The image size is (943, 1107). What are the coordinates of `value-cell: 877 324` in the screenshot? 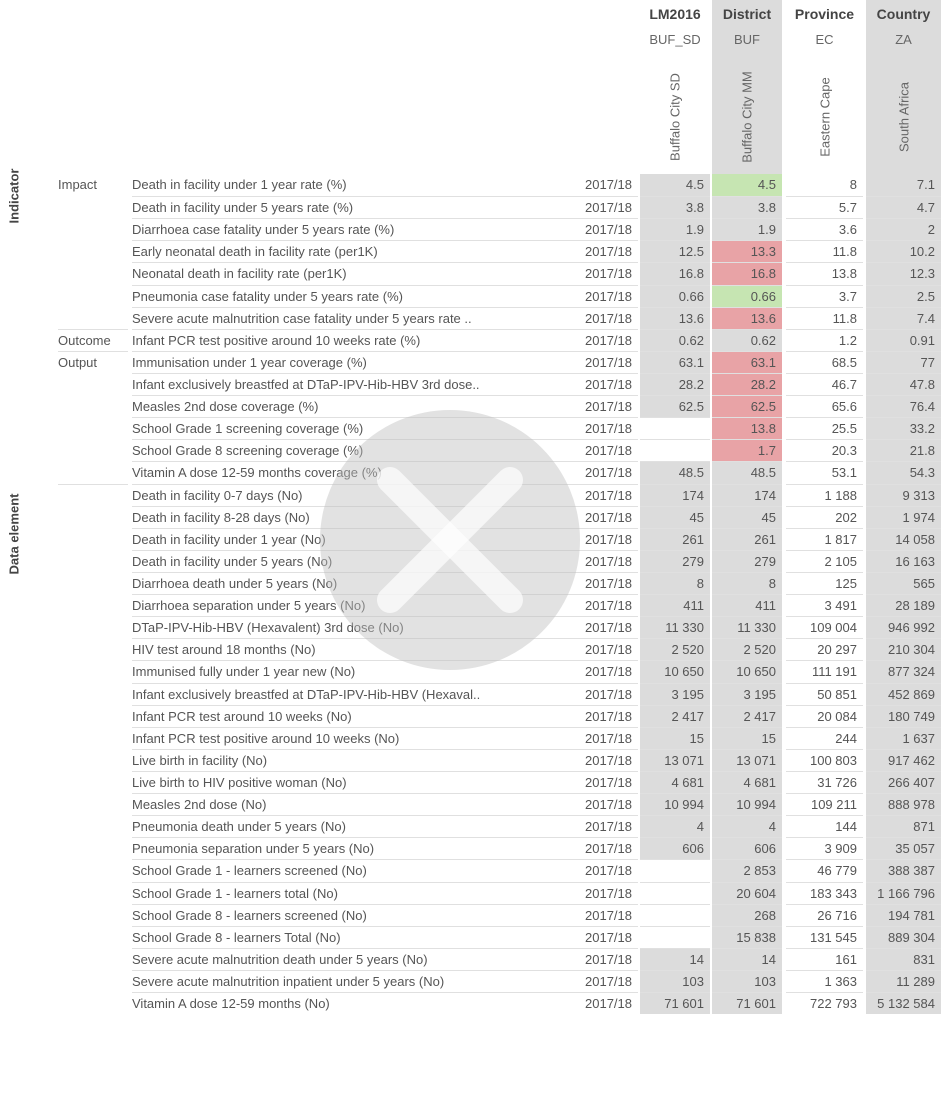 It's located at (903, 671).